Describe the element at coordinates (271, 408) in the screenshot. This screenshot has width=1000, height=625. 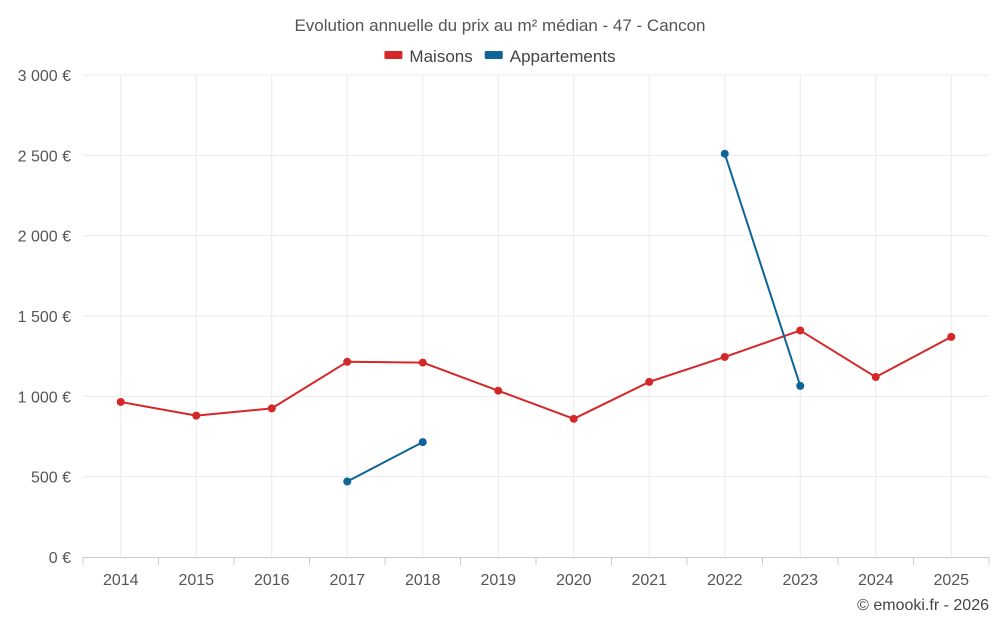
I see `data-point-maisons-2016` at that location.